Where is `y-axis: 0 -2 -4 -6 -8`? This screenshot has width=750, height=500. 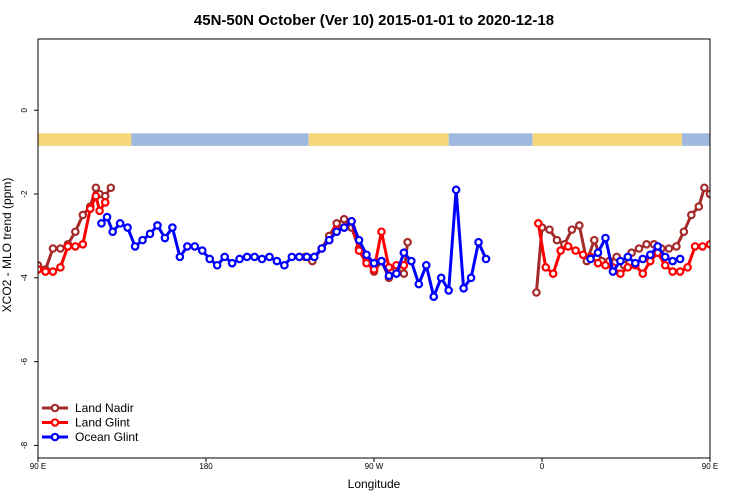 y-axis: 0 -2 -4 -6 -8 is located at coordinates (29, 278).